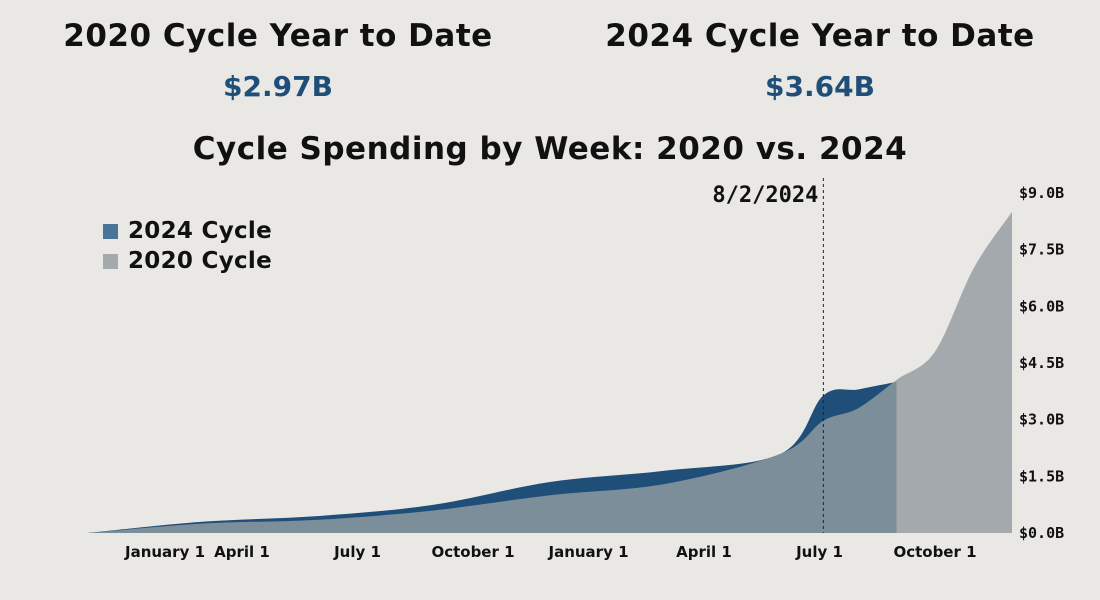  I want to click on chart-legend: 2024 Cycle 2020 Cycle, so click(187, 246).